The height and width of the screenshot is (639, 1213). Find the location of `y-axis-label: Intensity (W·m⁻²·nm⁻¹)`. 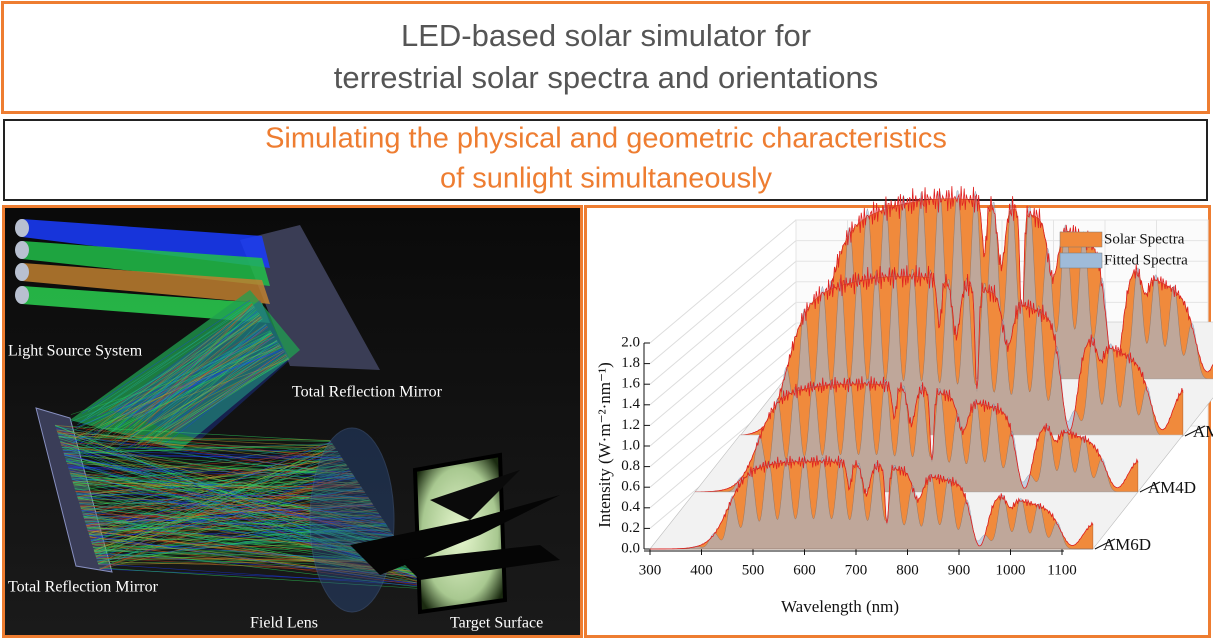

y-axis-label: Intensity (W·m⁻²·nm⁻¹) is located at coordinates (604, 445).